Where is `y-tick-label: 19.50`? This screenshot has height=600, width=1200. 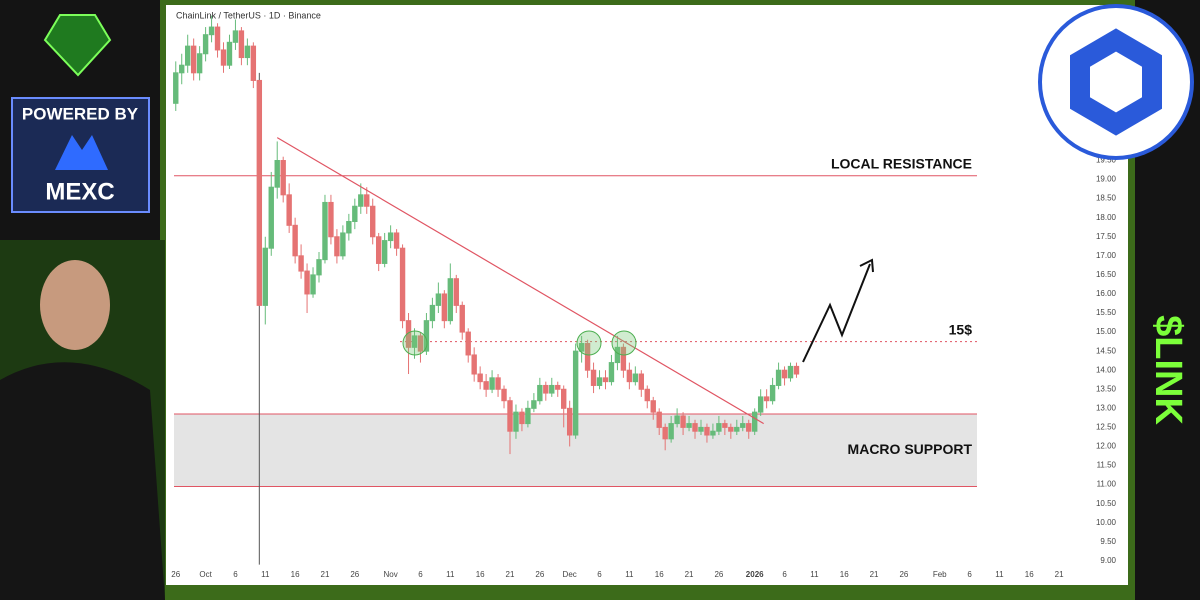
y-tick-label: 19.50 is located at coordinates (1106, 160).